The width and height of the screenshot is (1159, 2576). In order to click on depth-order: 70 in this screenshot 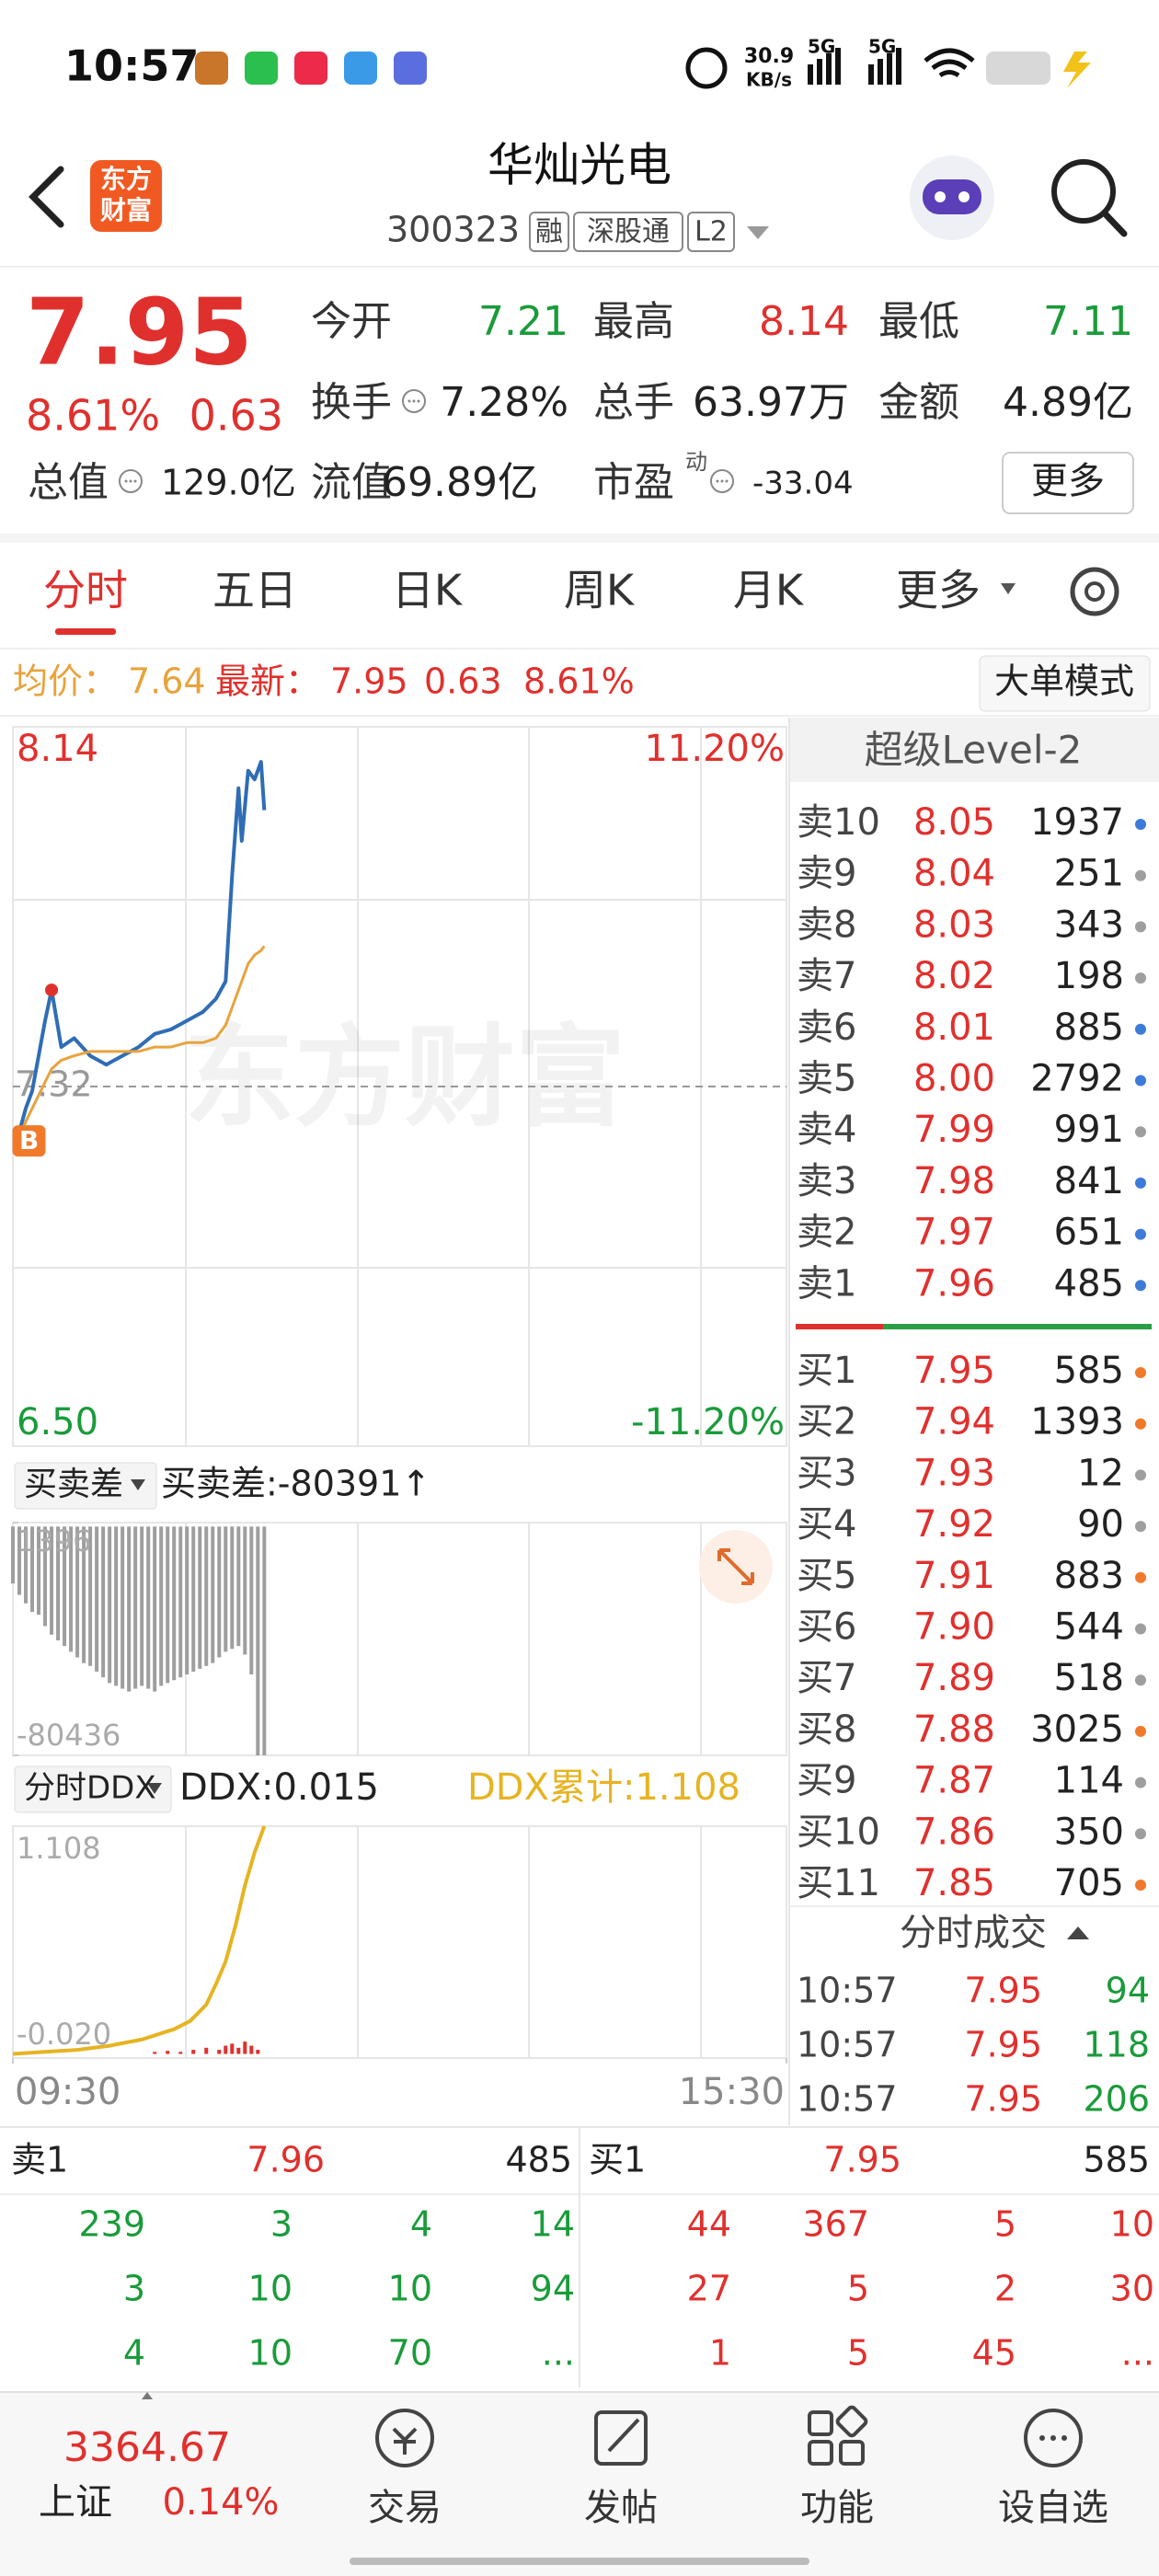, I will do `click(410, 2353)`.